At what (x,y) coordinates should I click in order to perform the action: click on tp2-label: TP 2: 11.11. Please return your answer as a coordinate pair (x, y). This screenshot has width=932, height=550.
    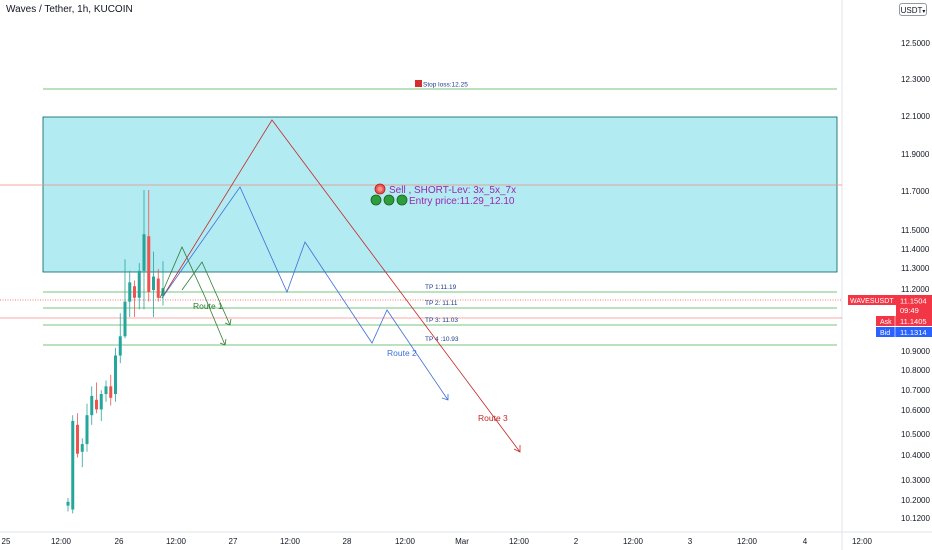
    Looking at the image, I should click on (441, 303).